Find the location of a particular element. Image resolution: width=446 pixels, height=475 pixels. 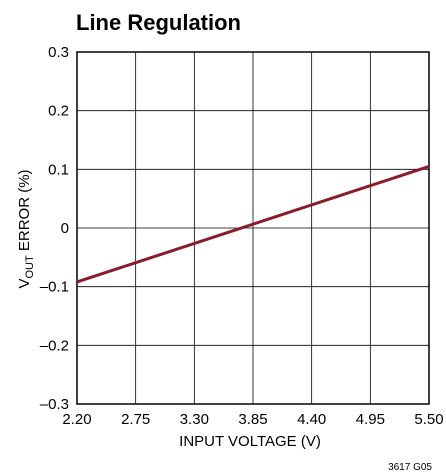

x-tick-label: 2.75 is located at coordinates (135, 419).